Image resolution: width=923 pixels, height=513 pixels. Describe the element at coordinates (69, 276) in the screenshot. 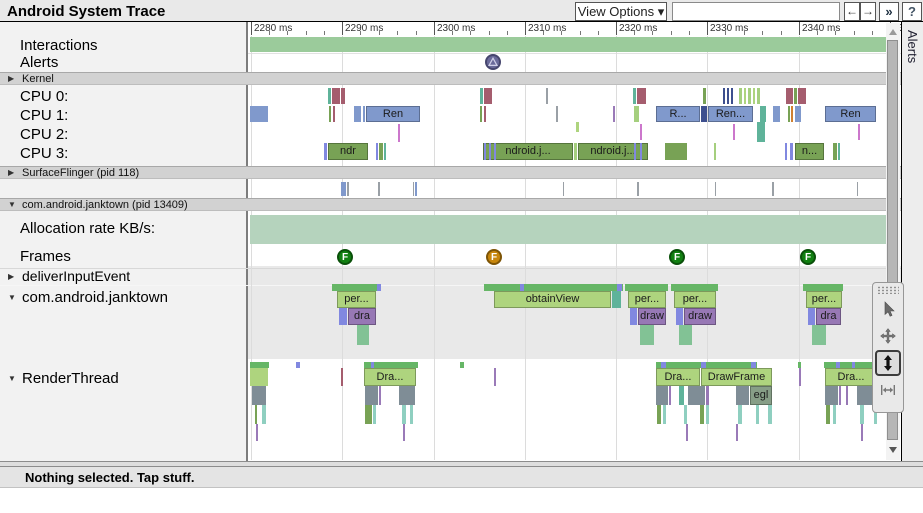

I see `track-label-deliverinputevent: ▶ deliverInputEvent` at that location.